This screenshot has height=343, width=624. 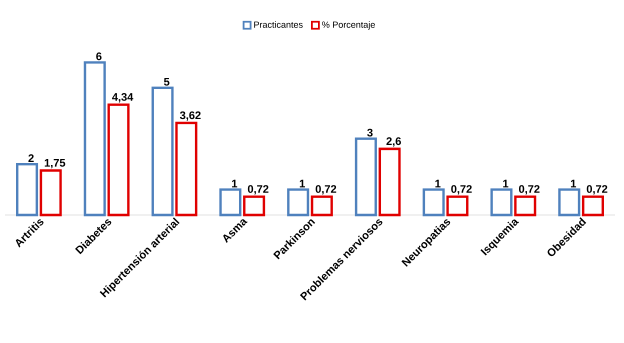 I want to click on legend-label: % Porcentaje, so click(x=348, y=25).